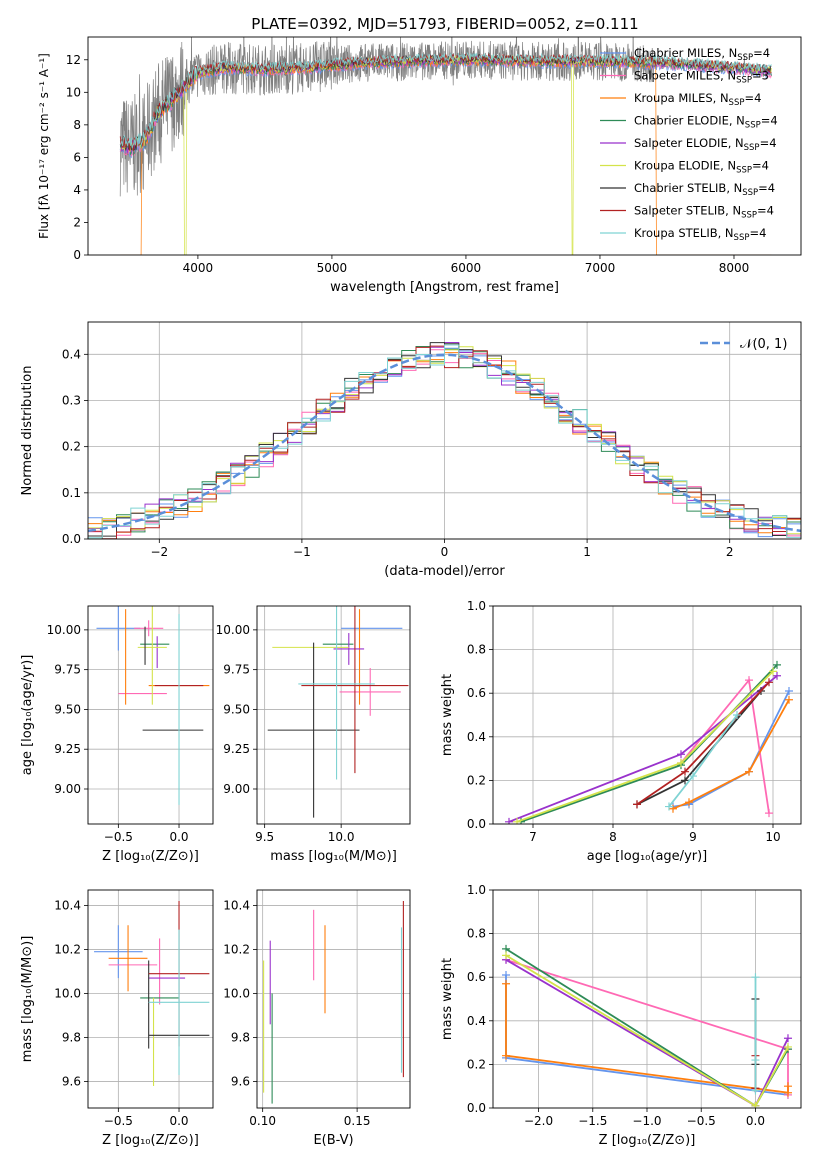  Describe the element at coordinates (600, 268) in the screenshot. I see `x-tick-label: 7000` at that location.